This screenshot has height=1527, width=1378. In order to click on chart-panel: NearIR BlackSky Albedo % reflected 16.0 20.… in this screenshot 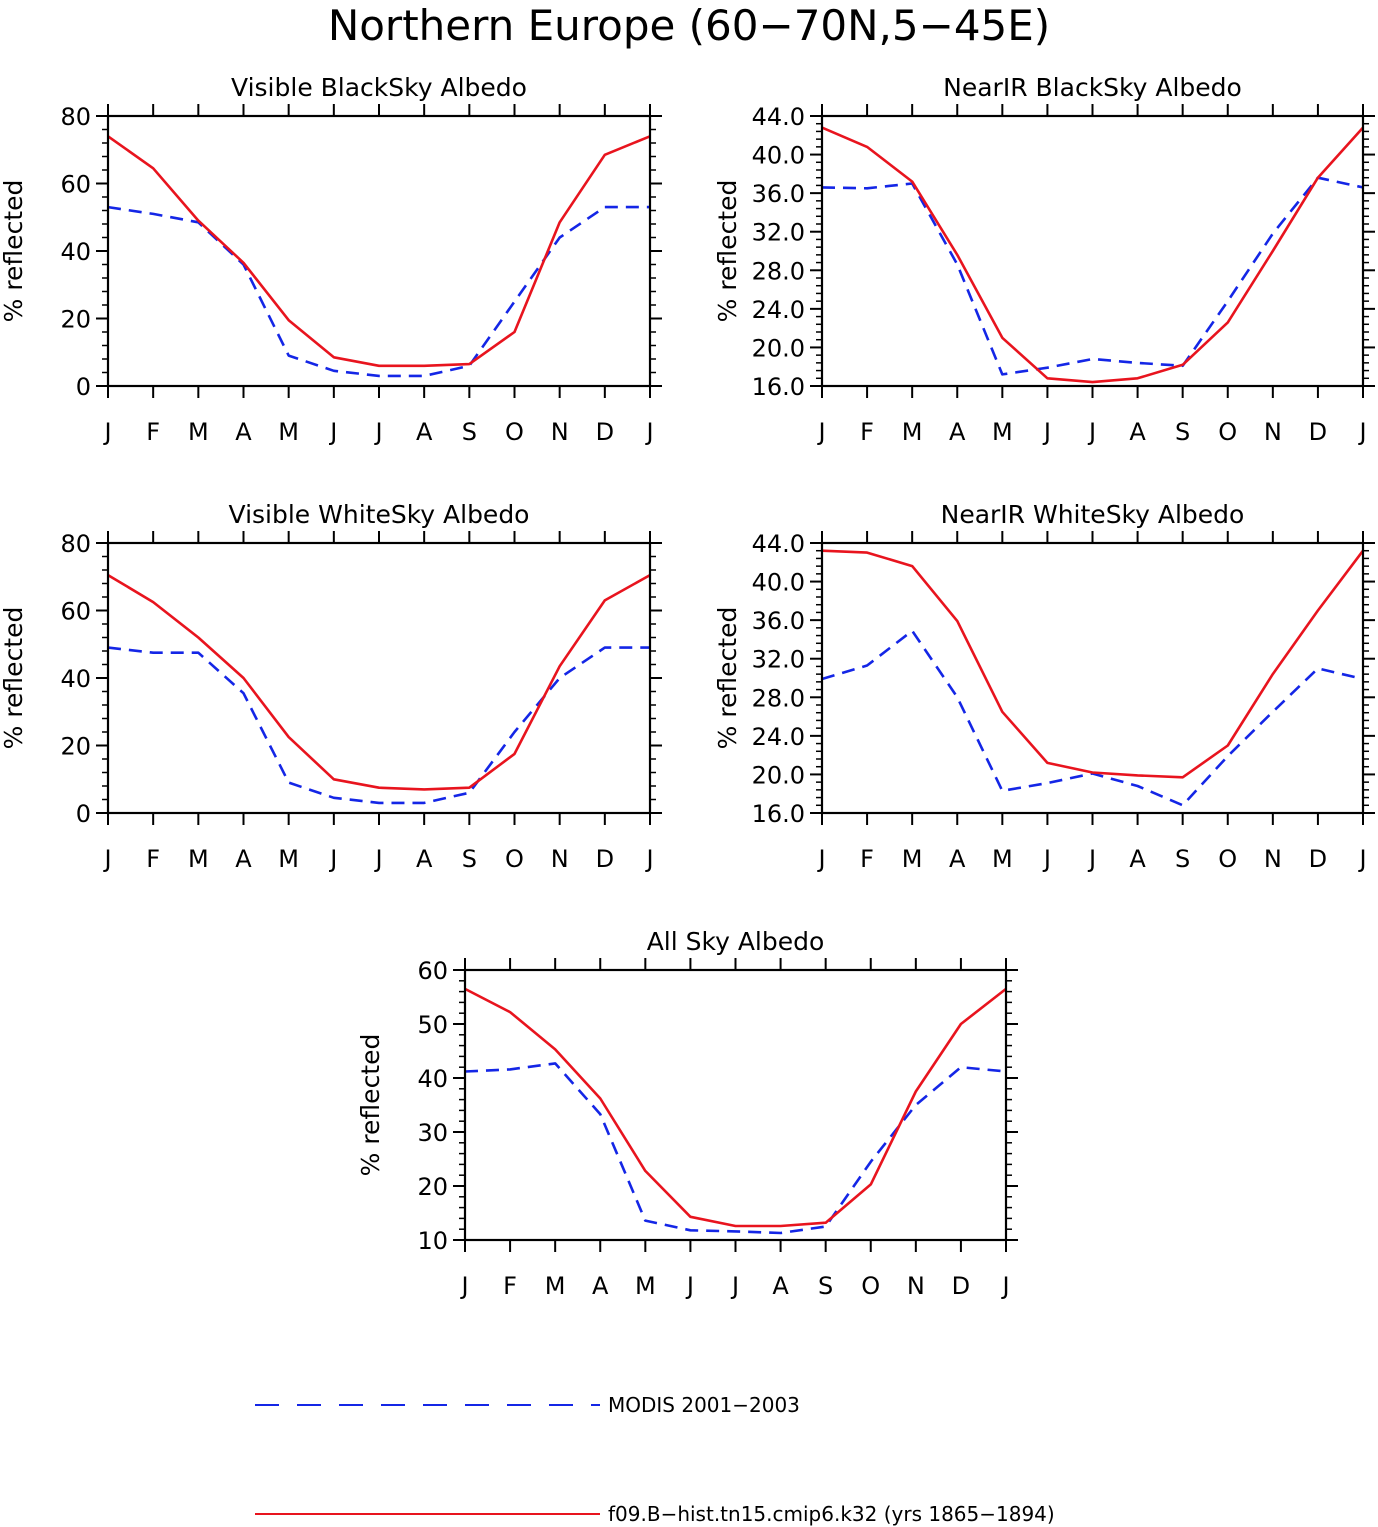, I will do `click(1044, 259)`.